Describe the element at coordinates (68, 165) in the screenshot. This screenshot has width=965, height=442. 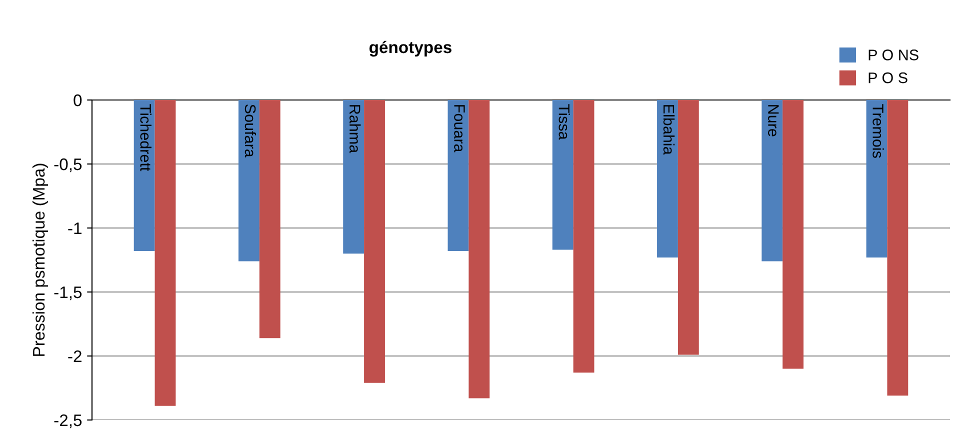
I see `y-tick-label: -0,5` at that location.